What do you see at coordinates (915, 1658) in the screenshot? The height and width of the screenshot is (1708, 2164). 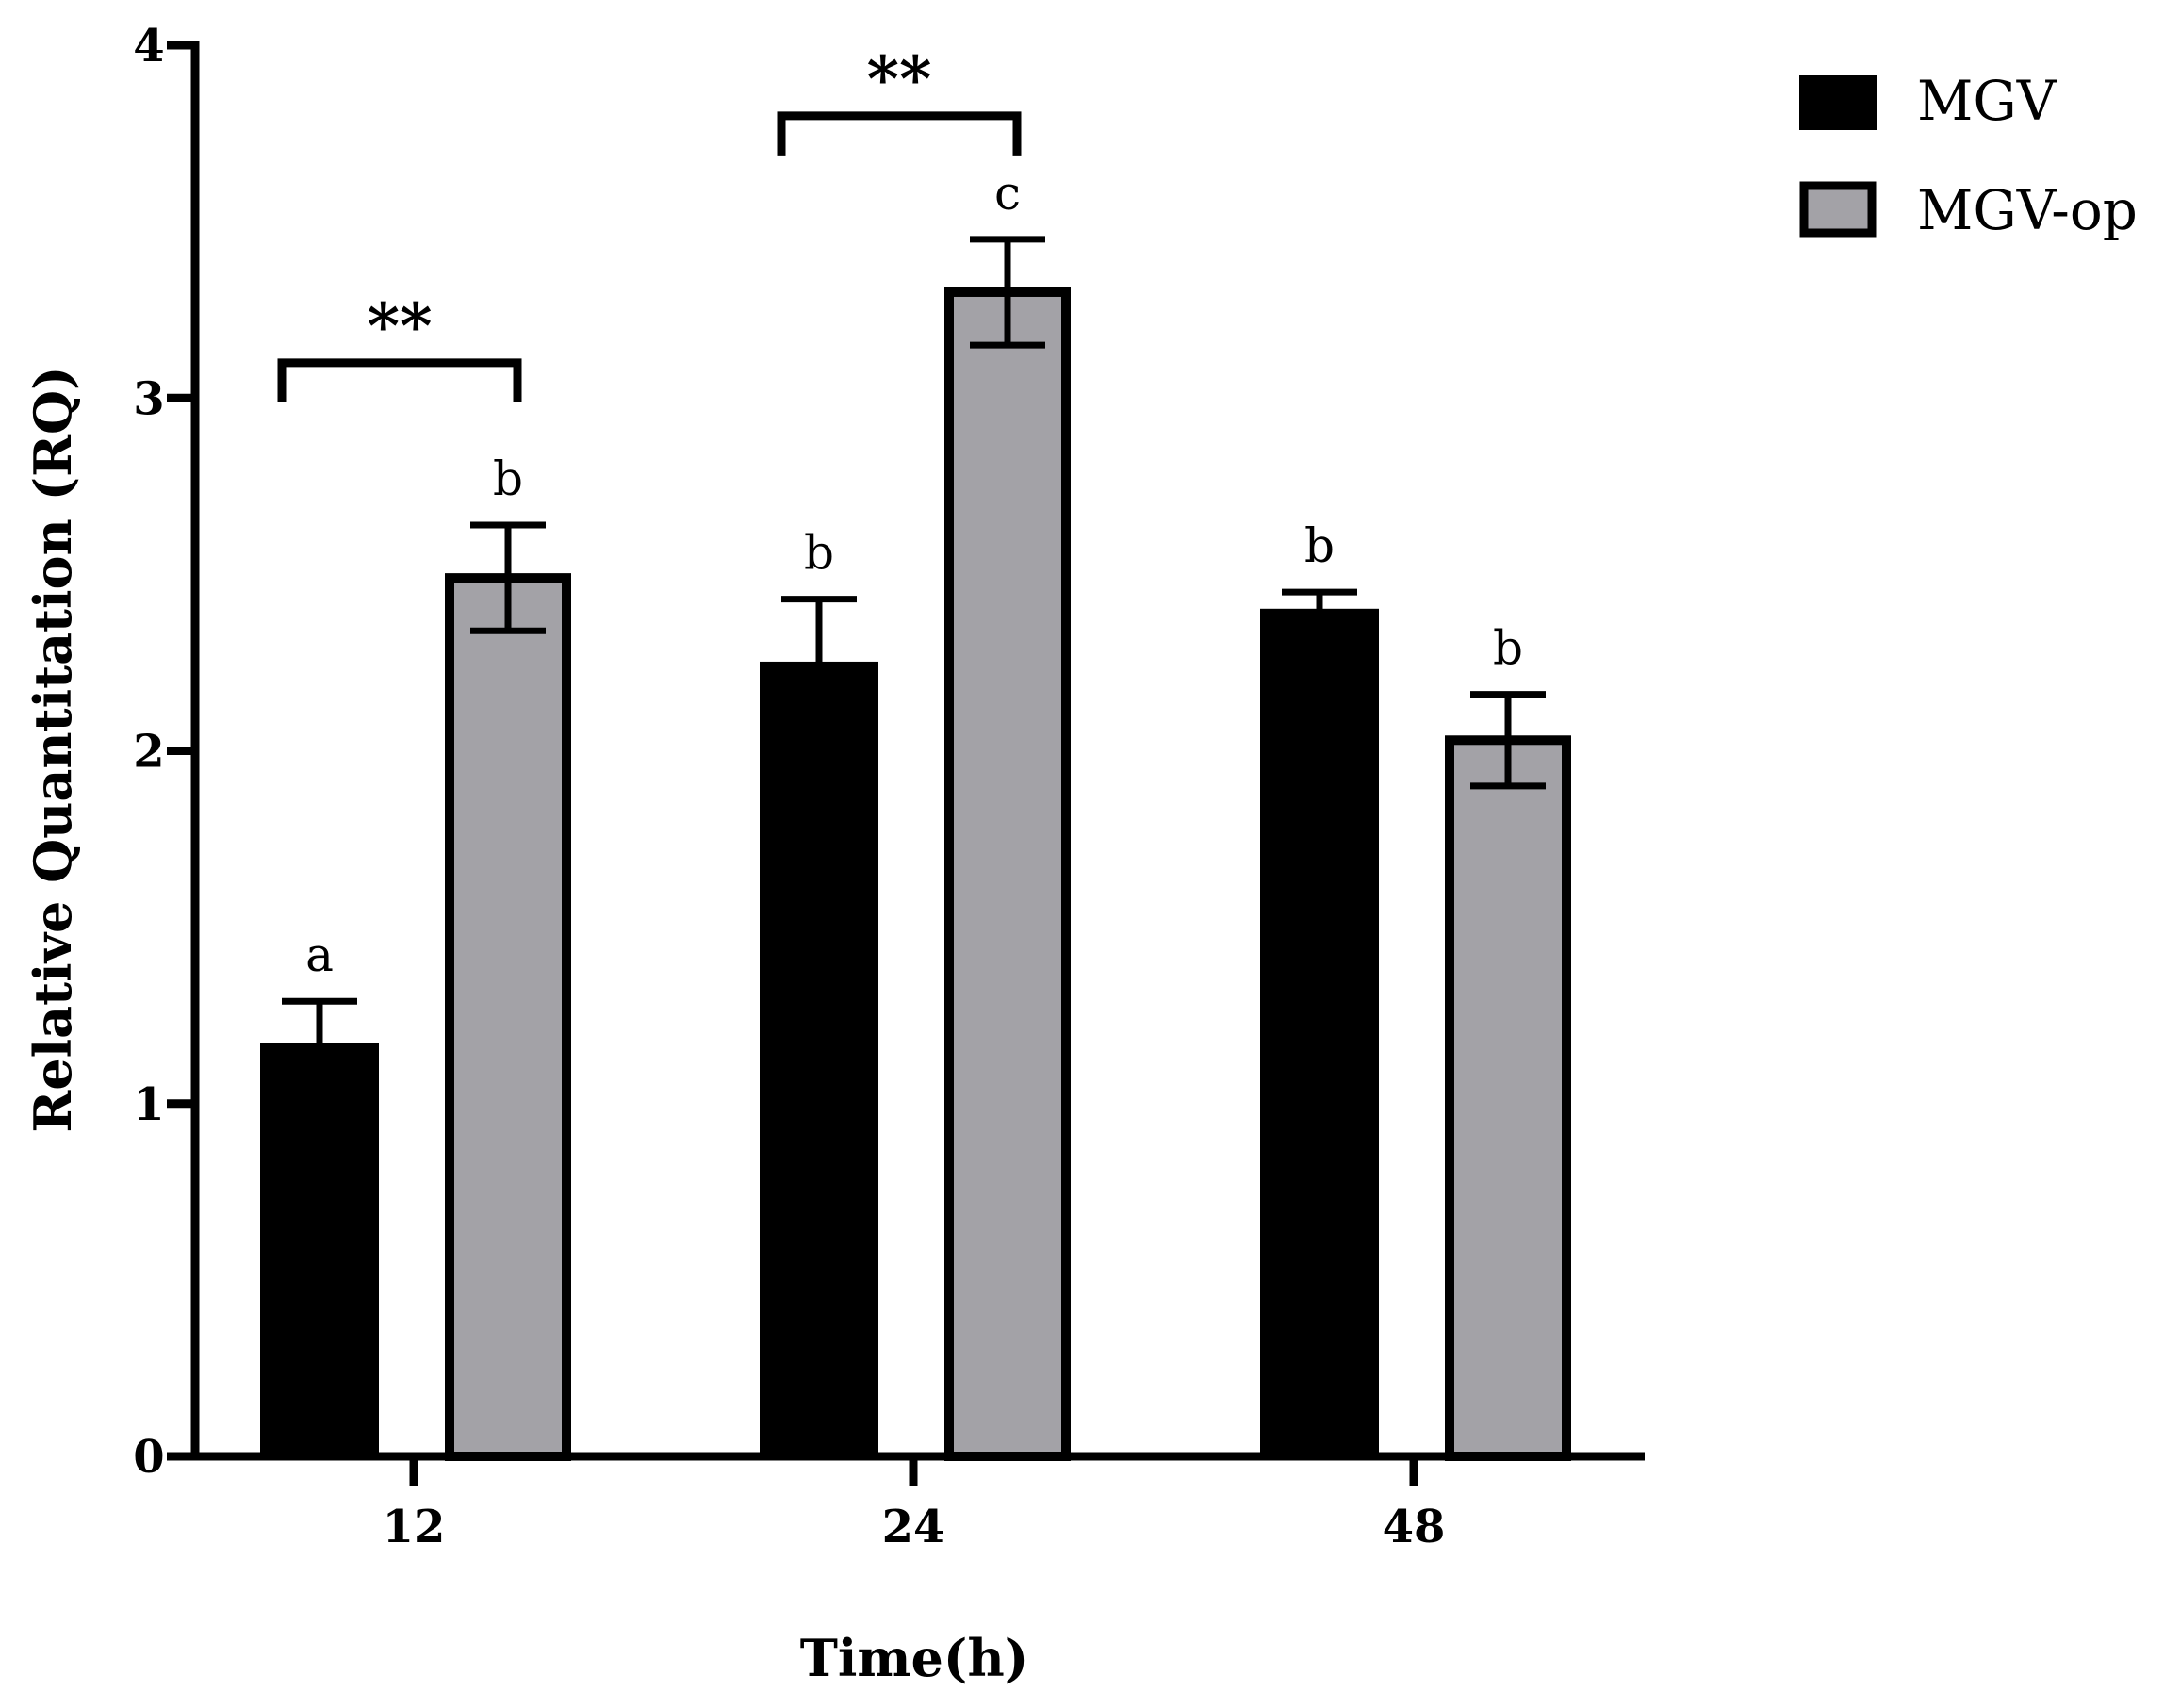 I see `x-axis-title: Time(h)` at bounding box center [915, 1658].